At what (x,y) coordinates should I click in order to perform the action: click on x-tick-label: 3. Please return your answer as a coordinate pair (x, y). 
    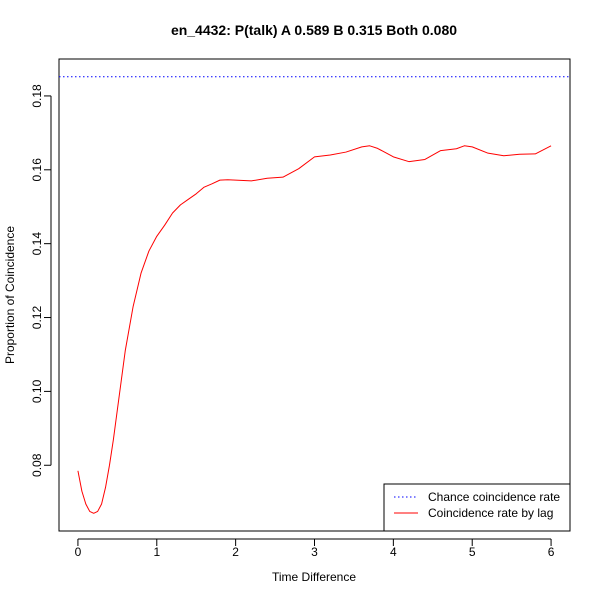
    Looking at the image, I should click on (314, 552).